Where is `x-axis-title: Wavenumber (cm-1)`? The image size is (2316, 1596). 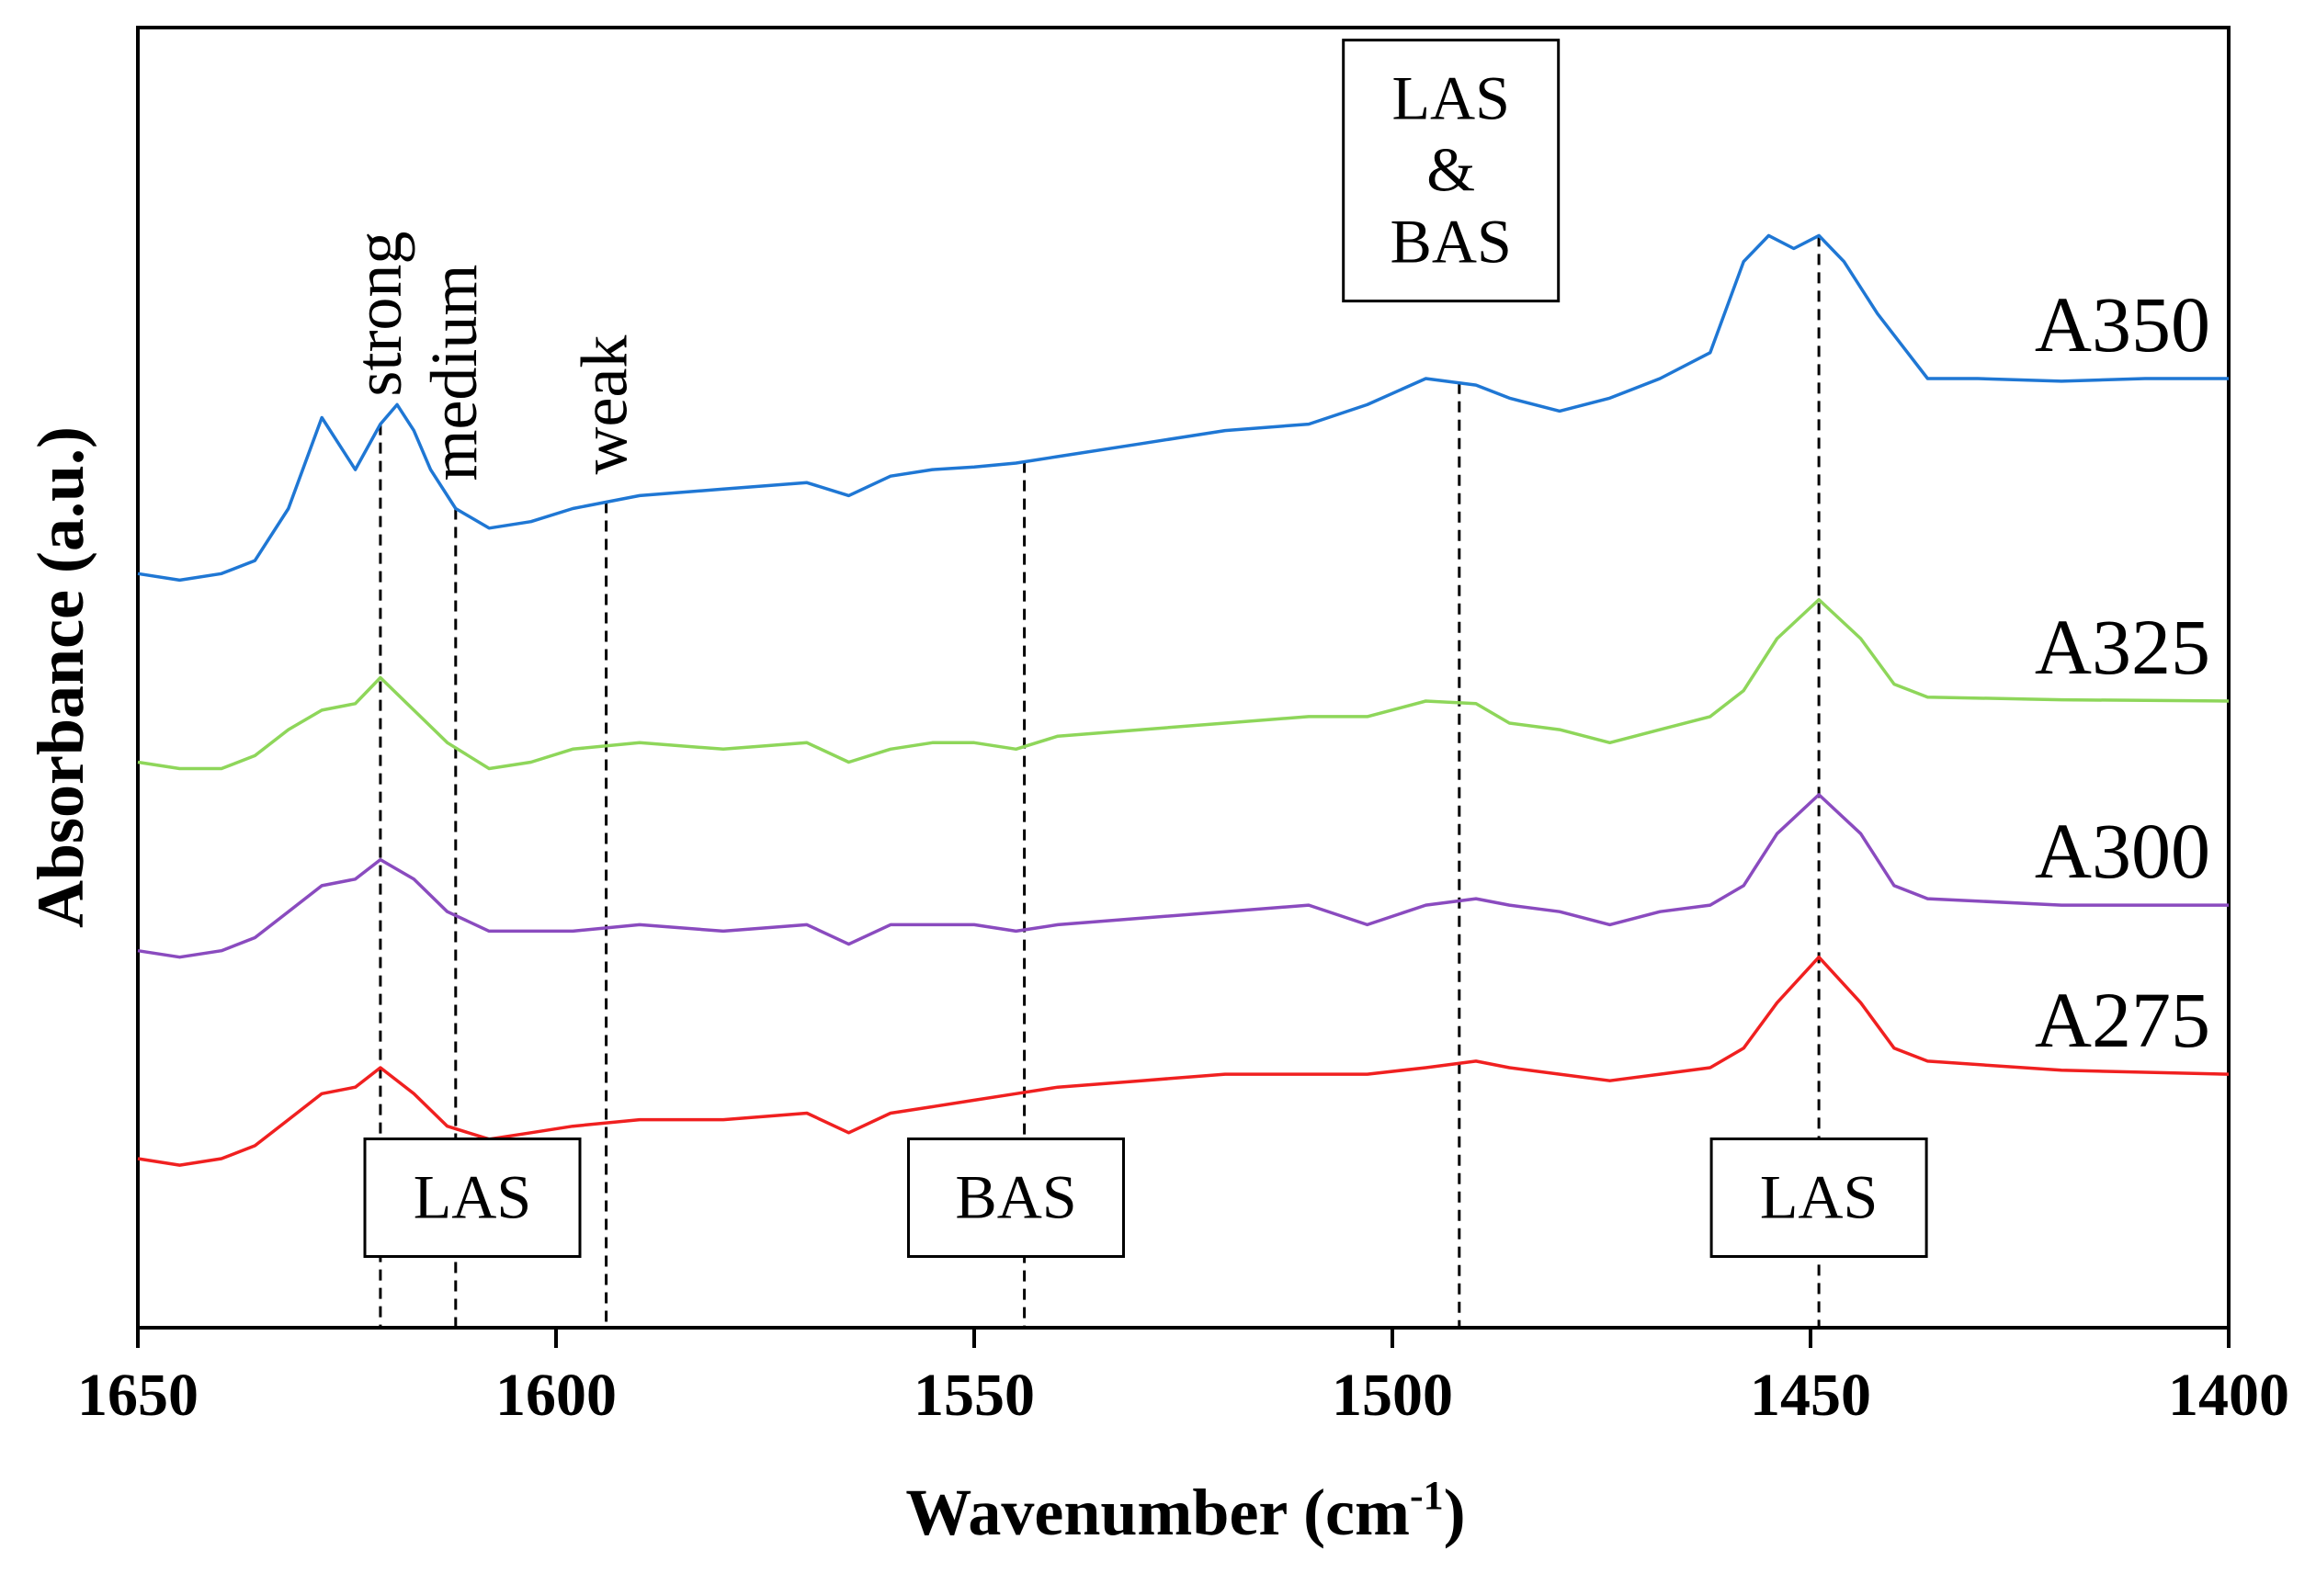 x-axis-title: Wavenumber (cm-1) is located at coordinates (1185, 1511).